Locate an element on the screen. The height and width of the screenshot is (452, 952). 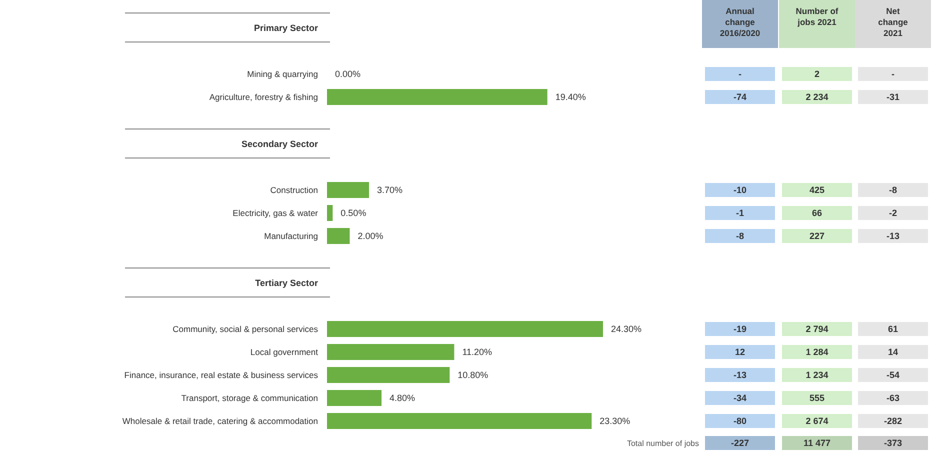
y-tick-label: Finance, insurance, real estate & business services is located at coordinates (221, 375).